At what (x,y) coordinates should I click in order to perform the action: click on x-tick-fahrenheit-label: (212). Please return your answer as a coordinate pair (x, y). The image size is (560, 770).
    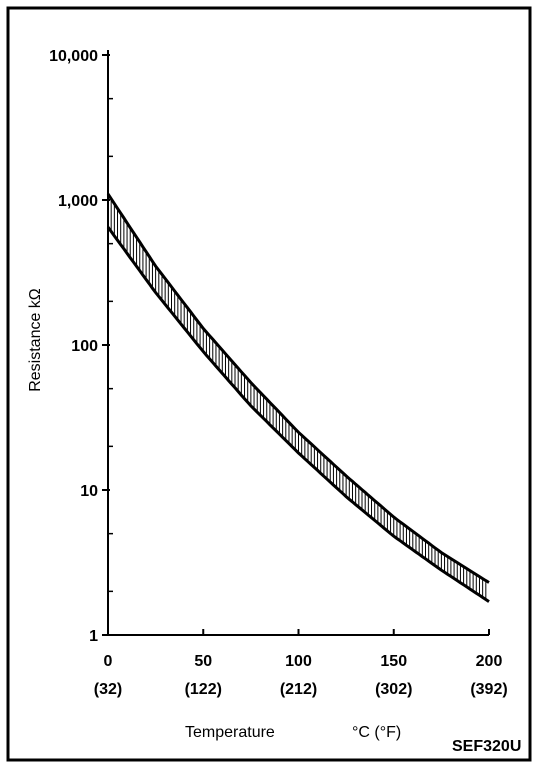
    Looking at the image, I should click on (298, 689).